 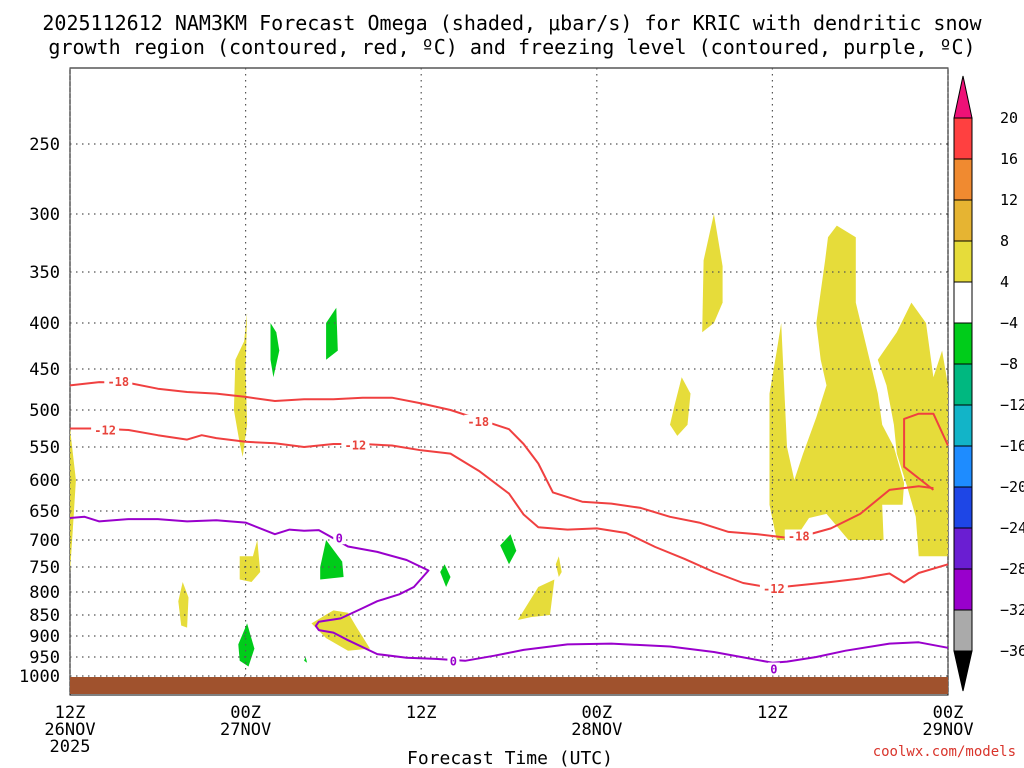 I want to click on colorbar-label-5: −4, so click(x=1009, y=323).